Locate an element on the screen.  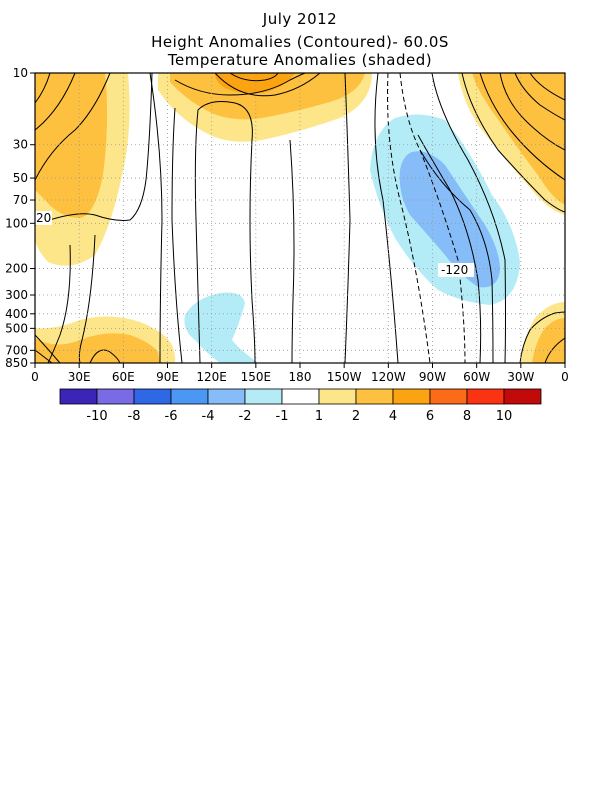
colorbar-label: 6 is located at coordinates (430, 416).